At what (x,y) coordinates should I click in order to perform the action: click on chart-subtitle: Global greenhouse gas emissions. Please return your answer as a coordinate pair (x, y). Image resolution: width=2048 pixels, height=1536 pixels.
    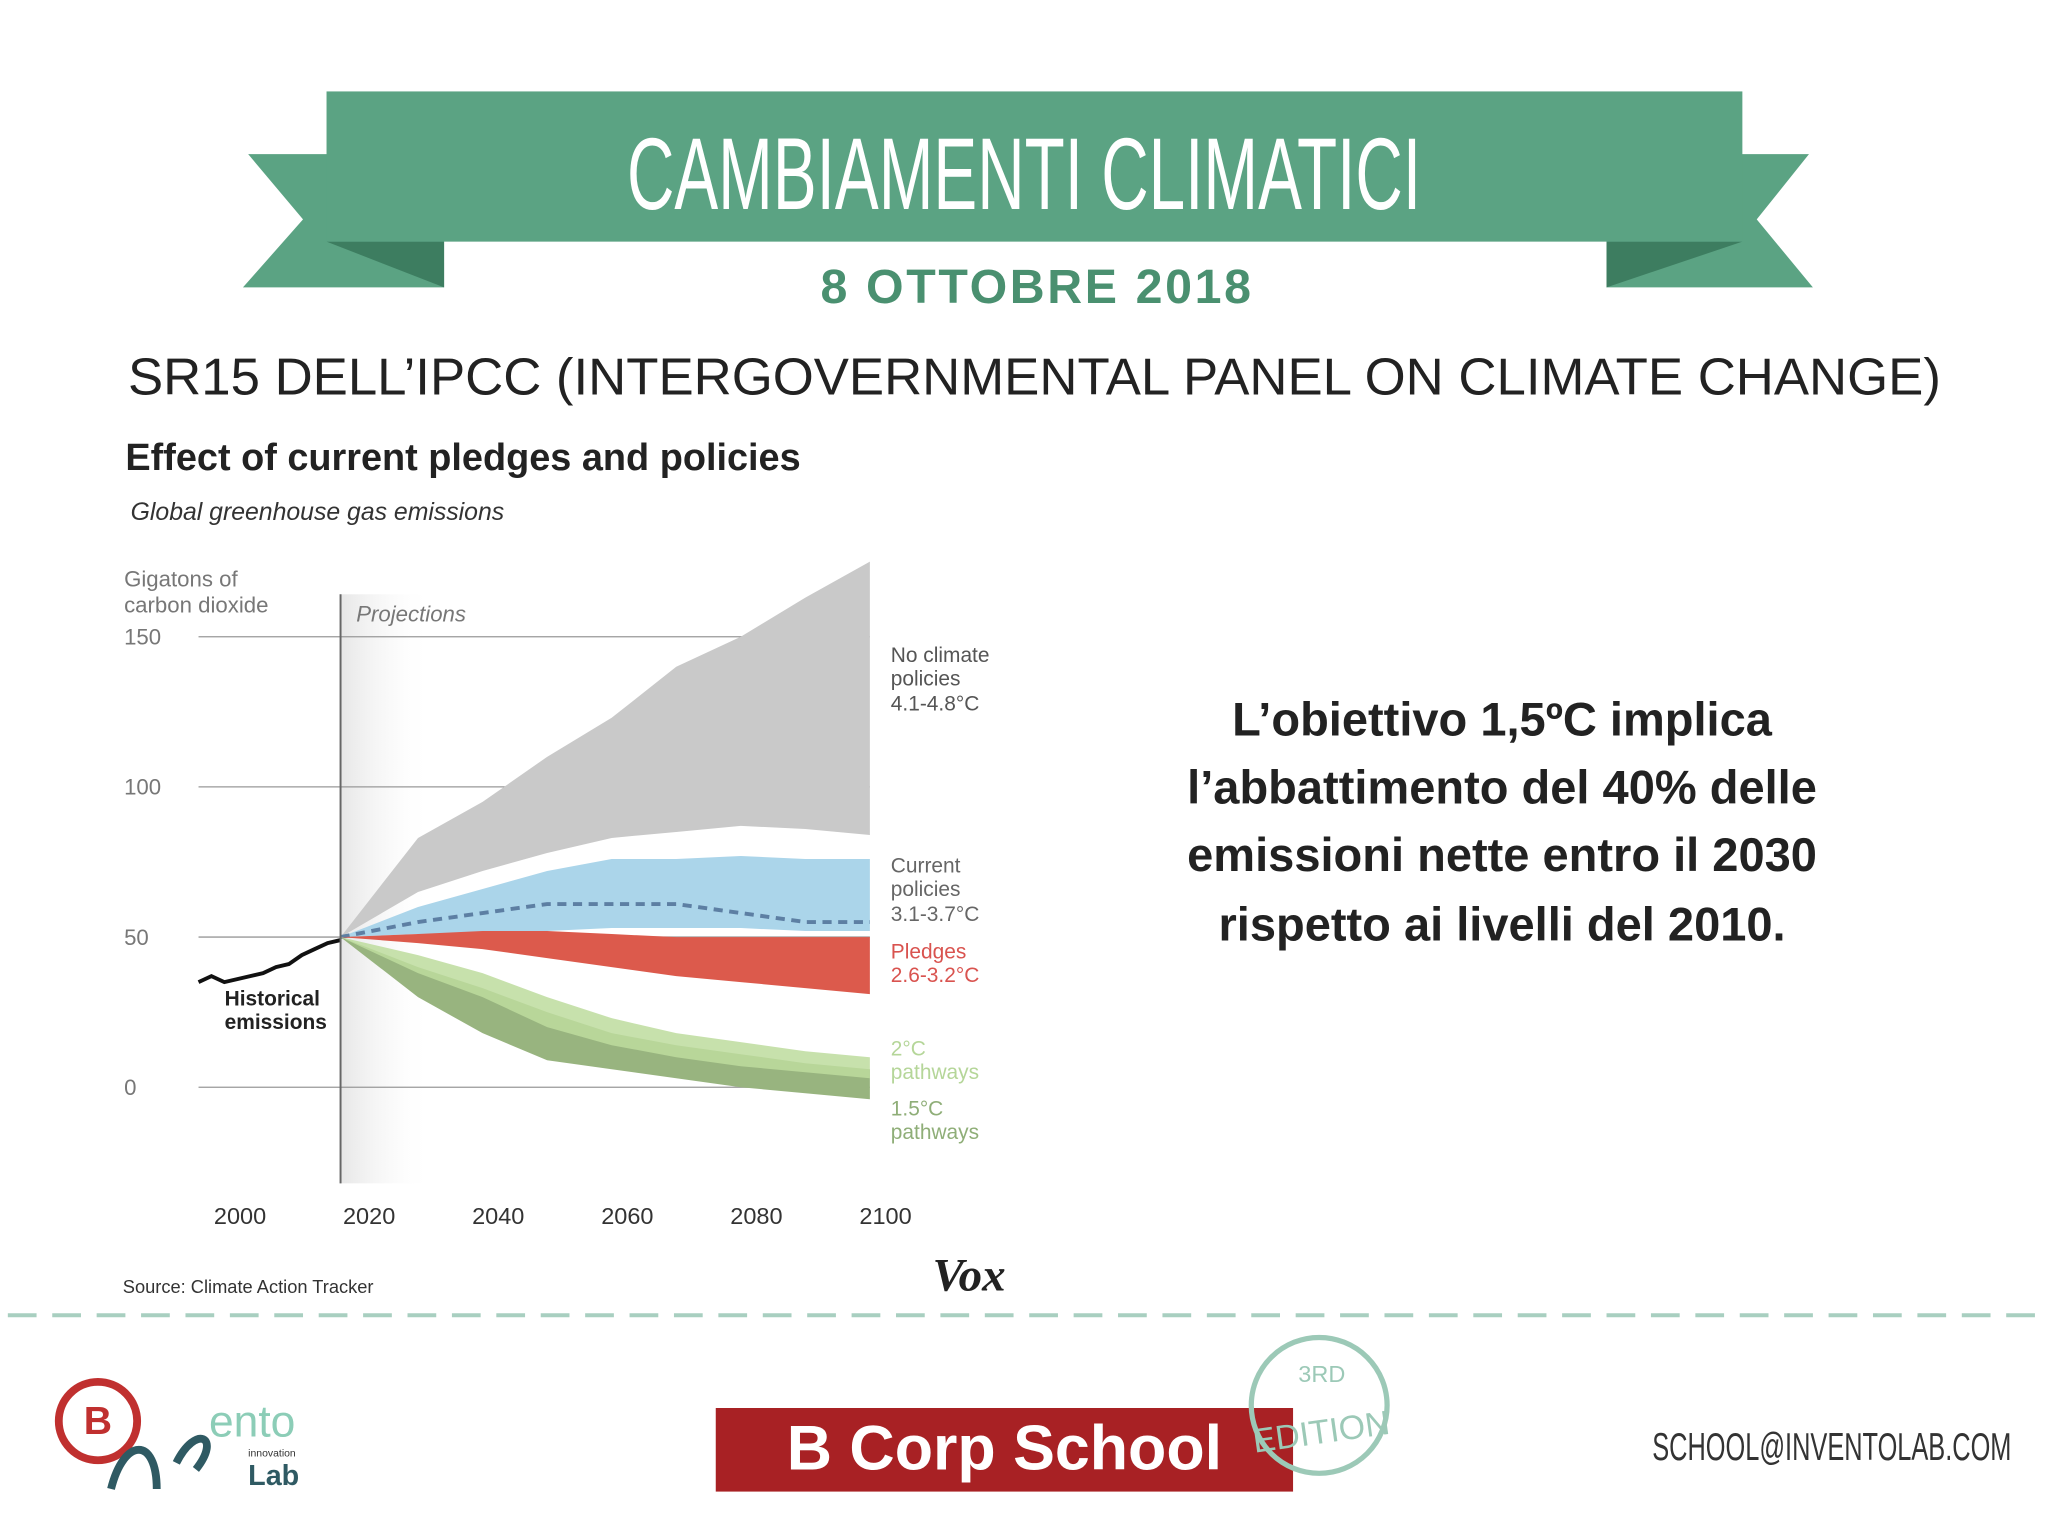
    Looking at the image, I should click on (318, 512).